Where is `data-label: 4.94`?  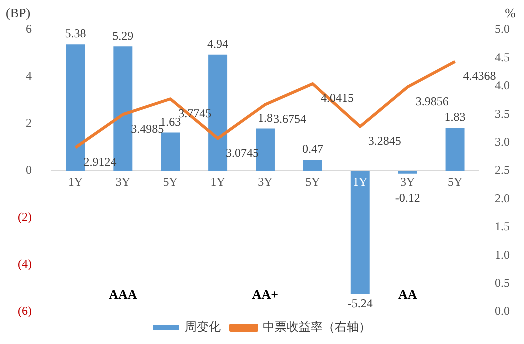
data-label: 4.94 is located at coordinates (218, 44).